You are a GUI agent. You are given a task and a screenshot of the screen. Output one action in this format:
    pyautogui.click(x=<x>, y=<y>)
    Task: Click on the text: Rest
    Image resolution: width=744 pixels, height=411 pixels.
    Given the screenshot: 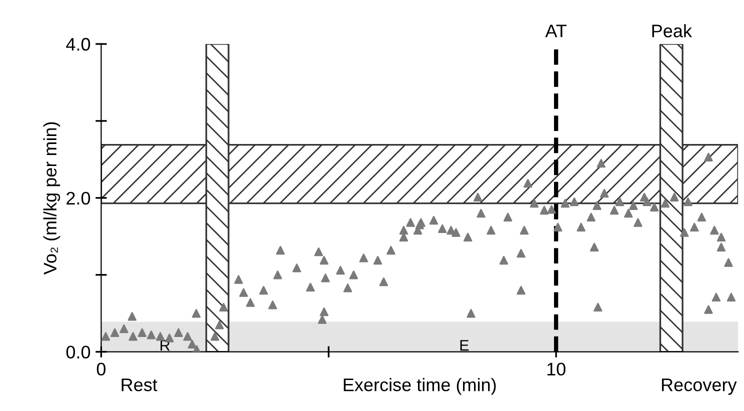 What is the action you would take?
    pyautogui.click(x=140, y=385)
    